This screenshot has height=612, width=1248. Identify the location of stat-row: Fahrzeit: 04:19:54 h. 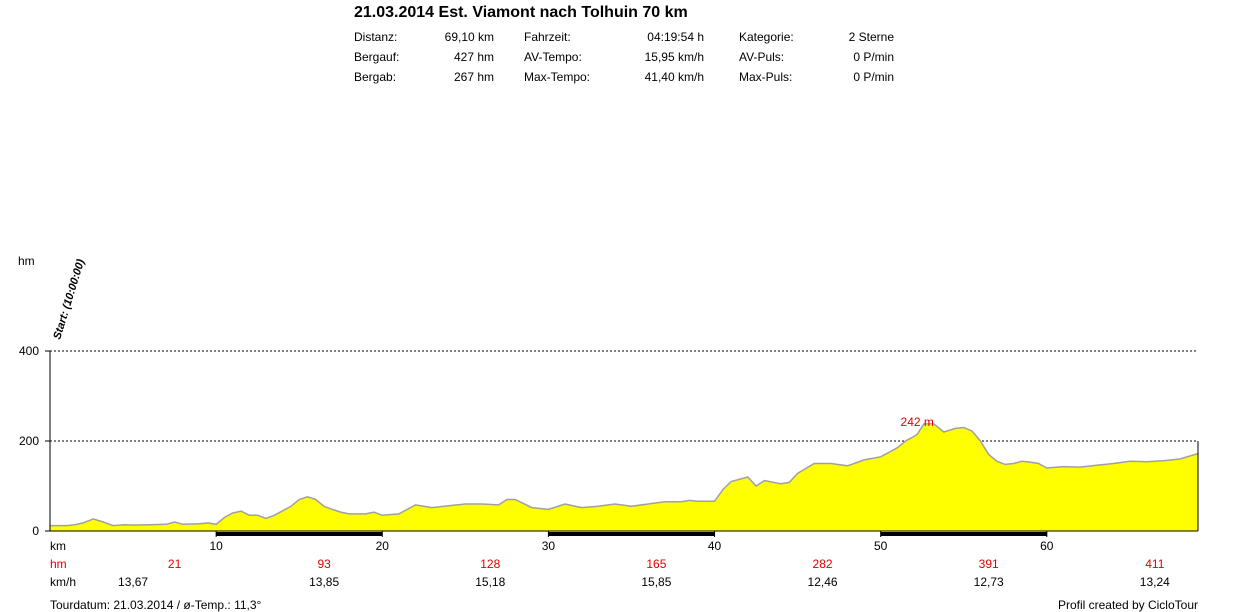
(614, 40).